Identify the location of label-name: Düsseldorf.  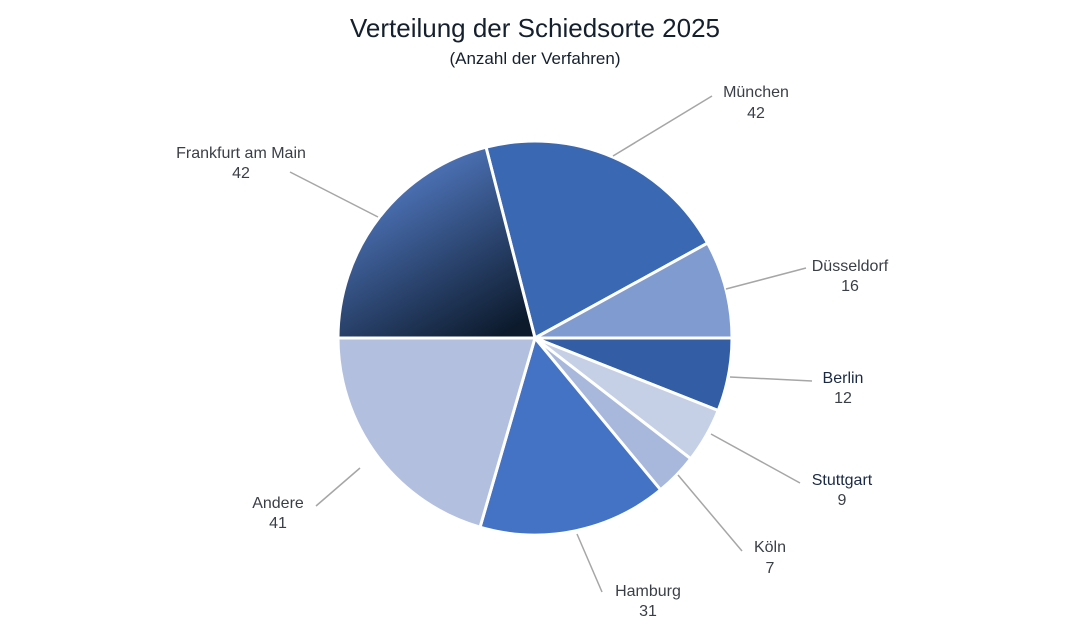
(850, 266).